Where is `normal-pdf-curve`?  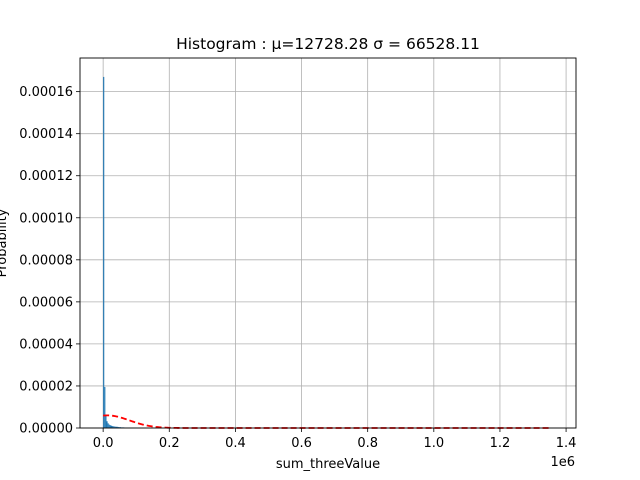
normal-pdf-curve is located at coordinates (326, 421).